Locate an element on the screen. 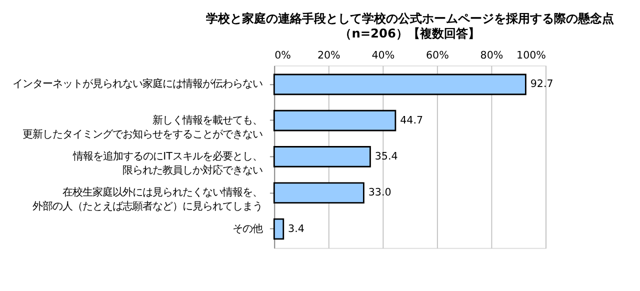 This screenshot has width=640, height=291. x-tick-label: 100% is located at coordinates (531, 55).